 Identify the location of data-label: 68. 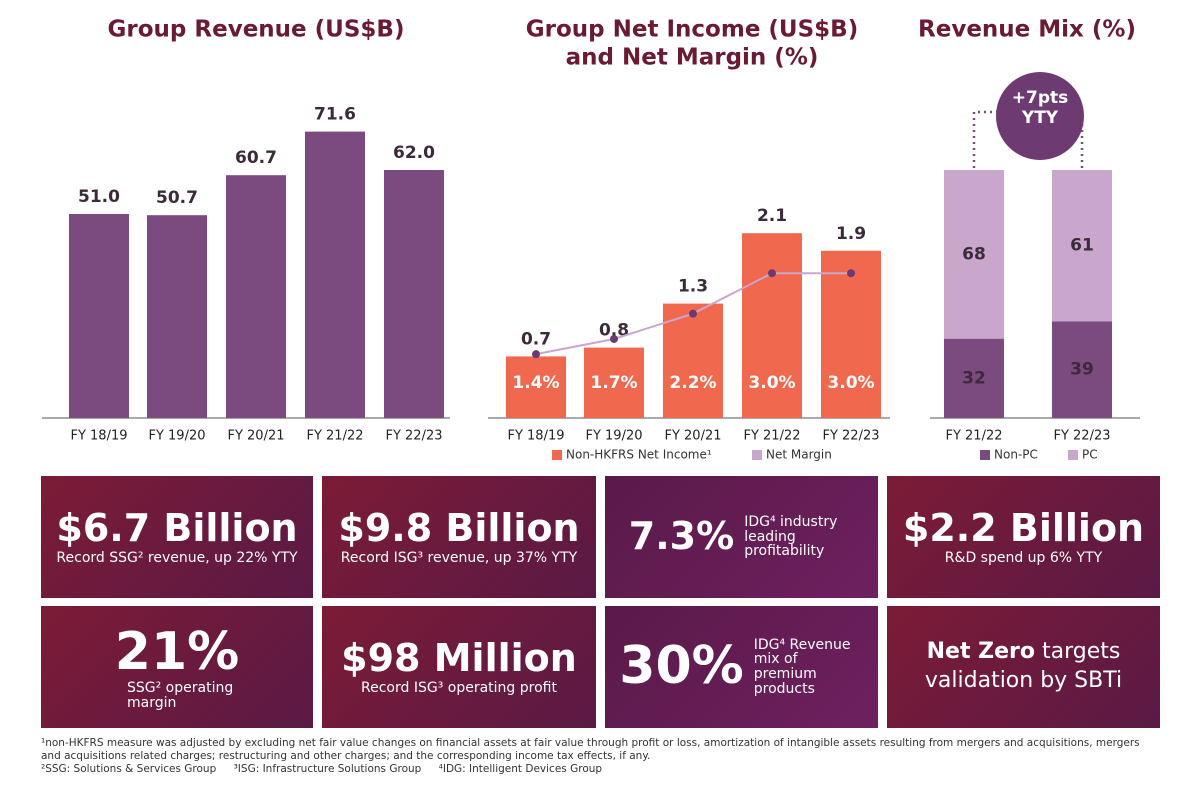
(974, 254).